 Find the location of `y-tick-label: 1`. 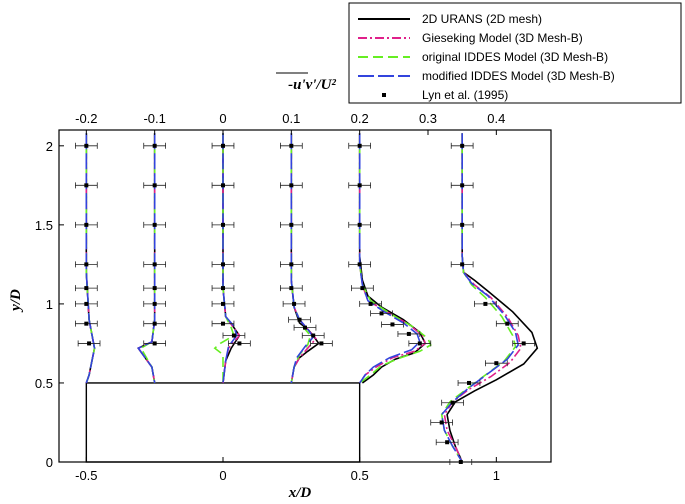

y-tick-label: 1 is located at coordinates (49, 304).